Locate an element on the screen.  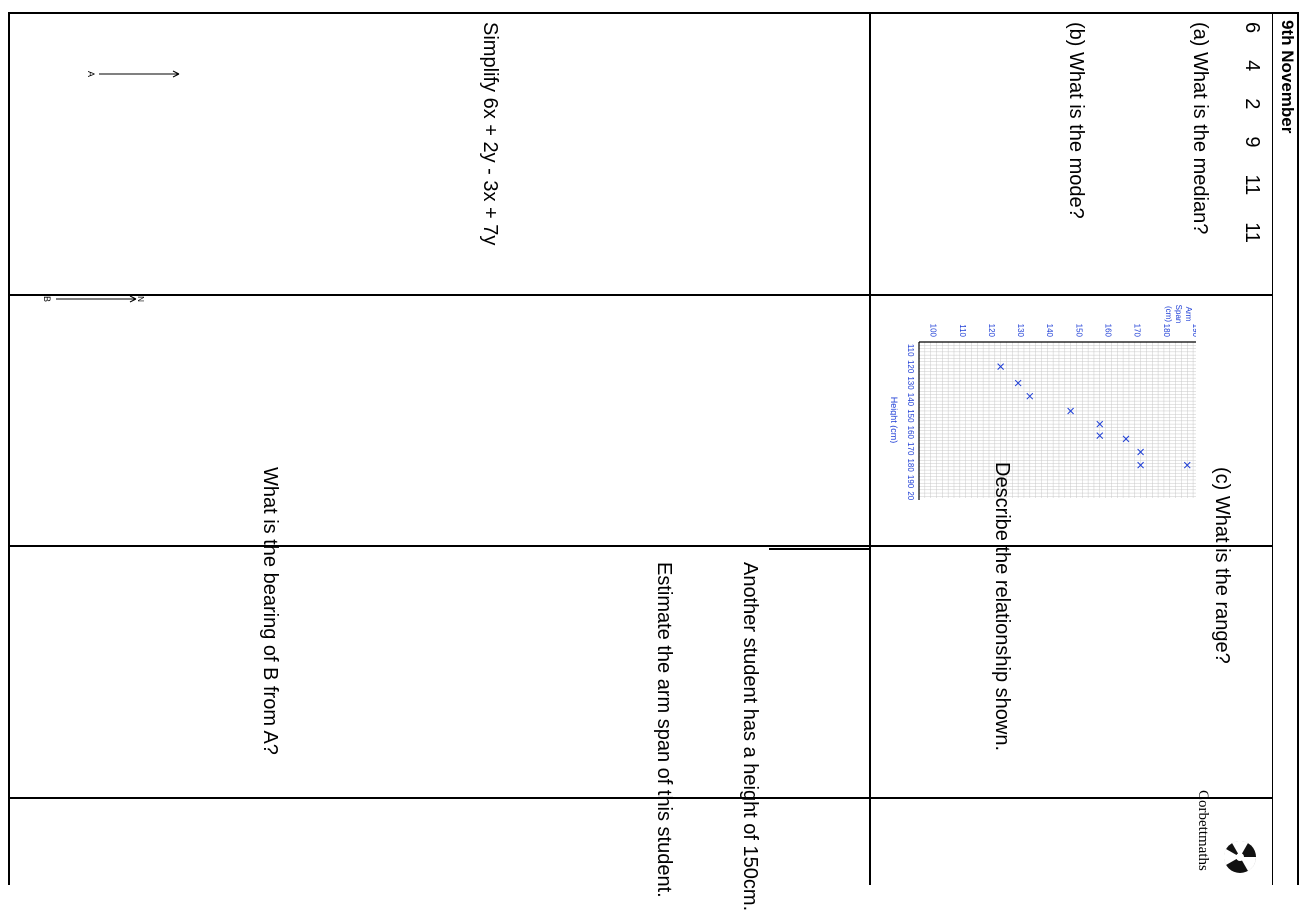
corbettmaths-logo is located at coordinates (1240, 857).